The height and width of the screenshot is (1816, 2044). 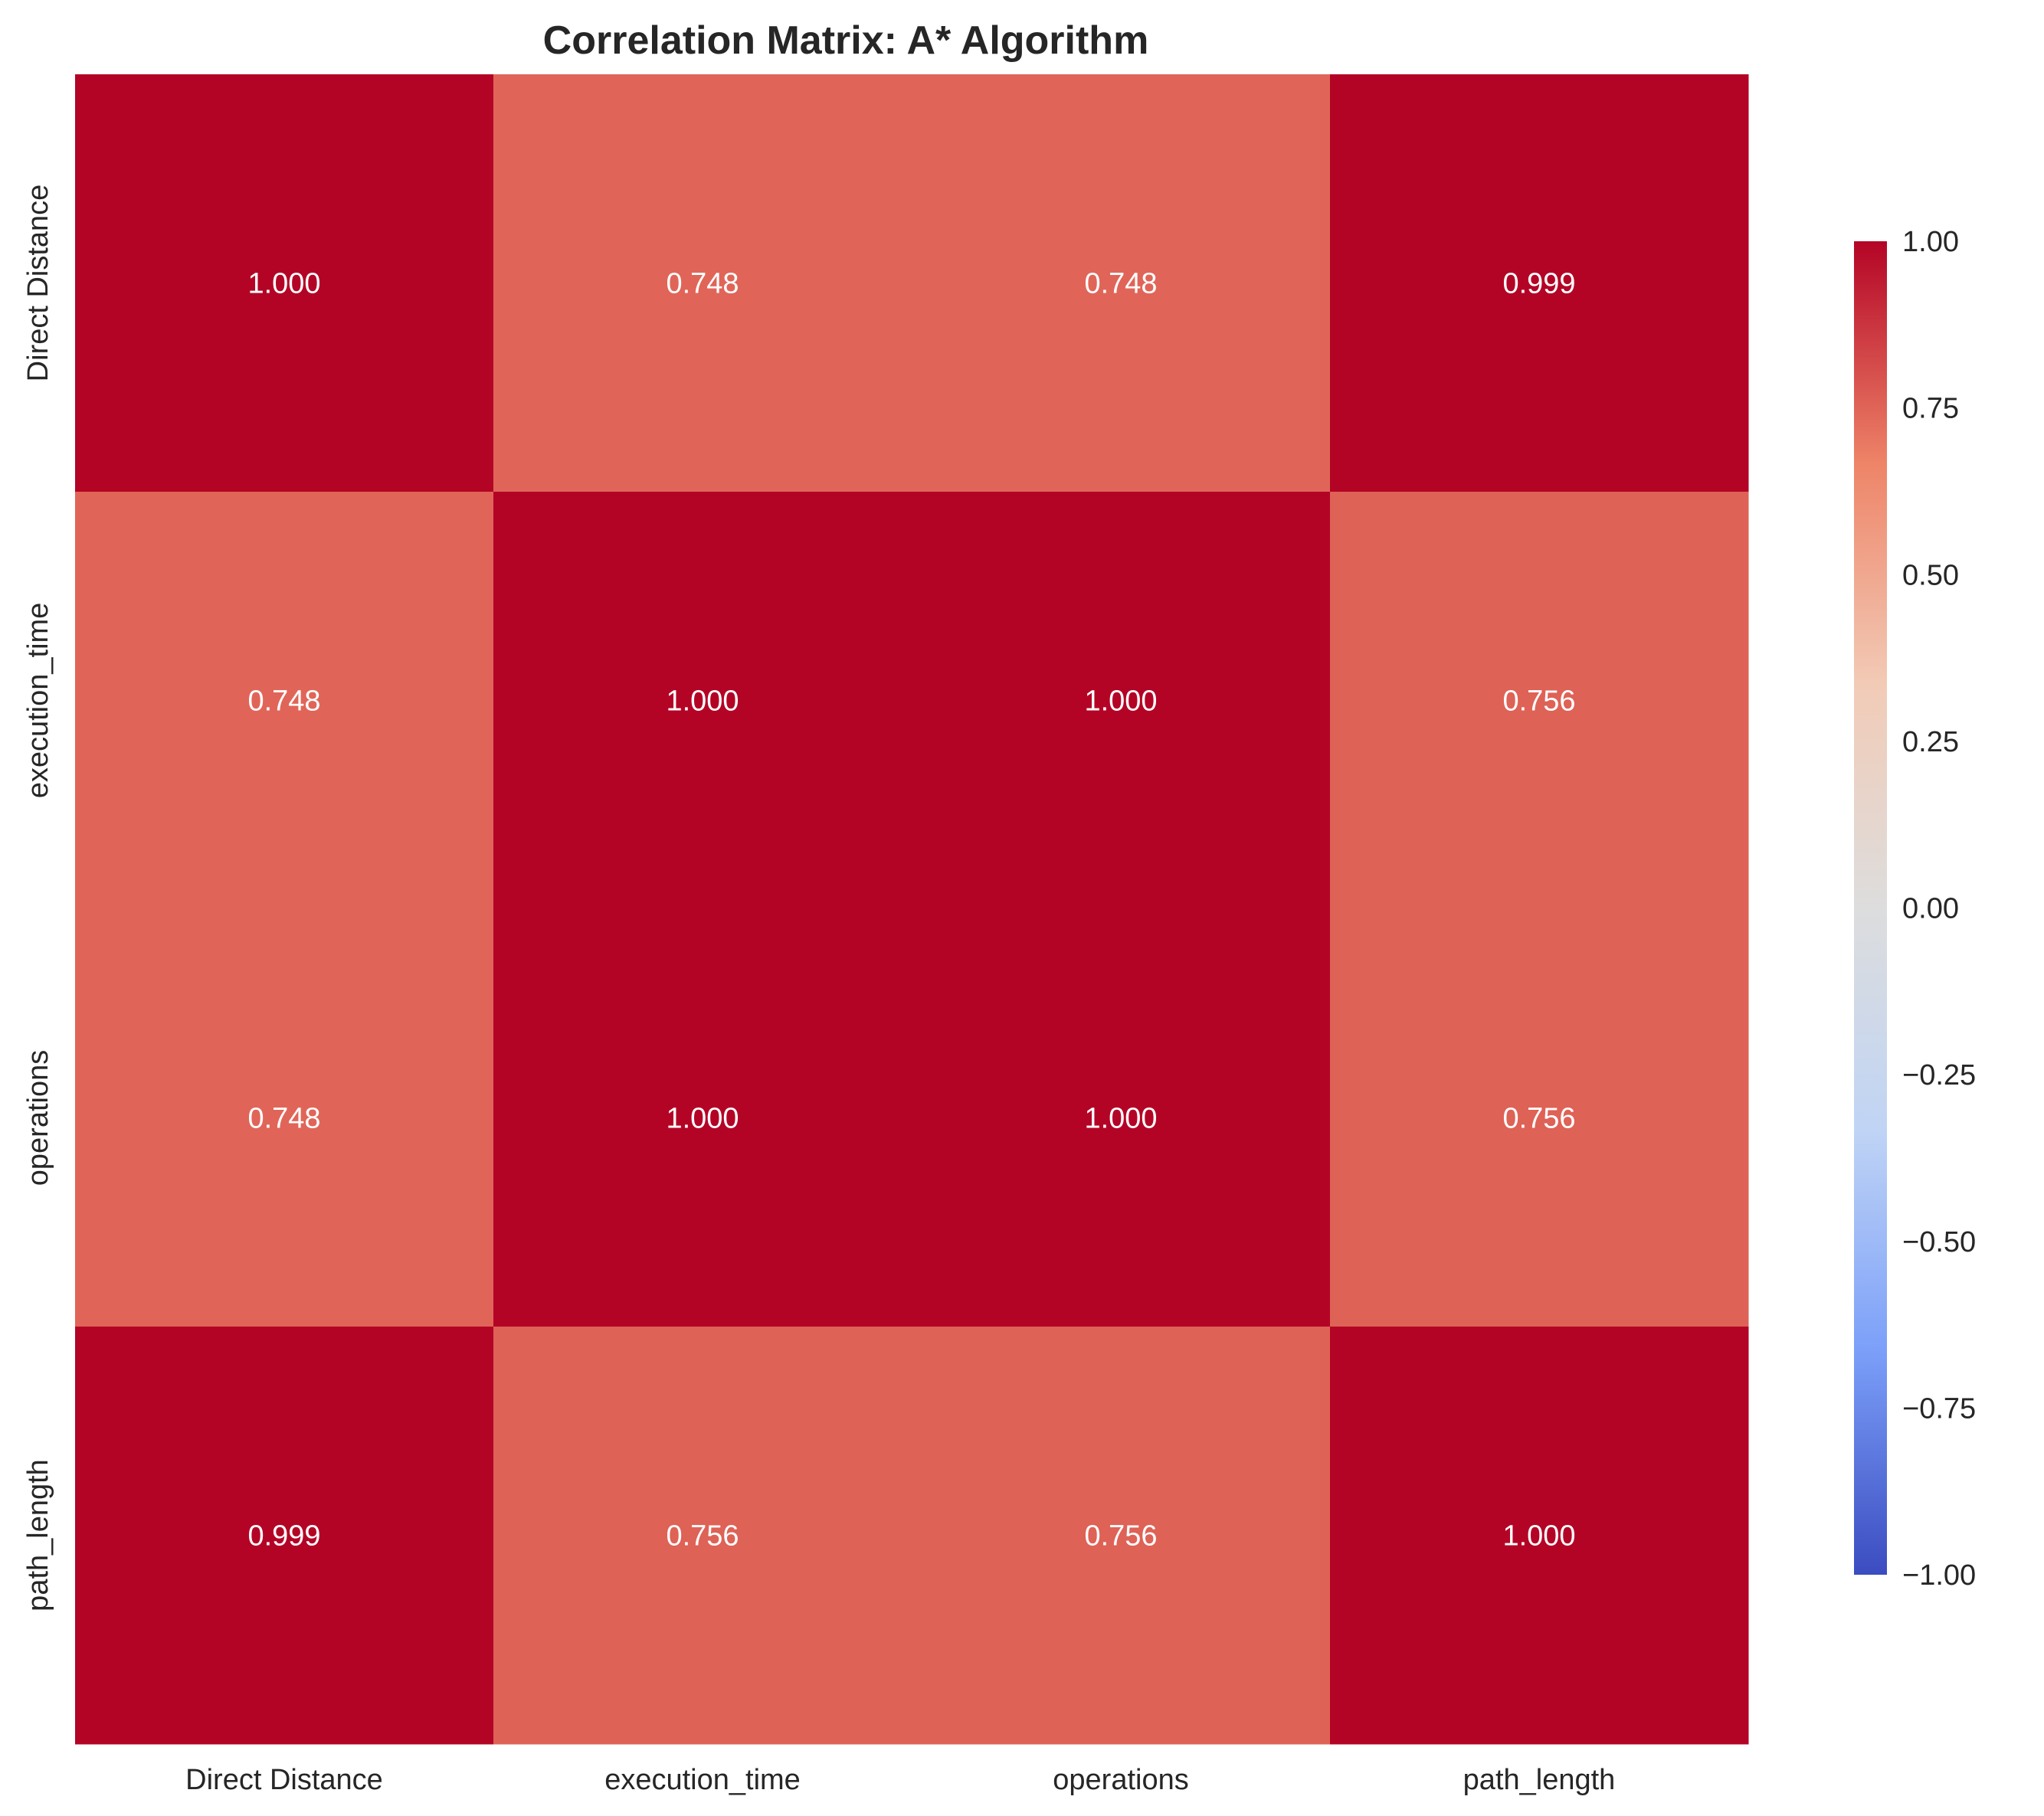 What do you see at coordinates (702, 1780) in the screenshot?
I see `x-tick-label: execution_time` at bounding box center [702, 1780].